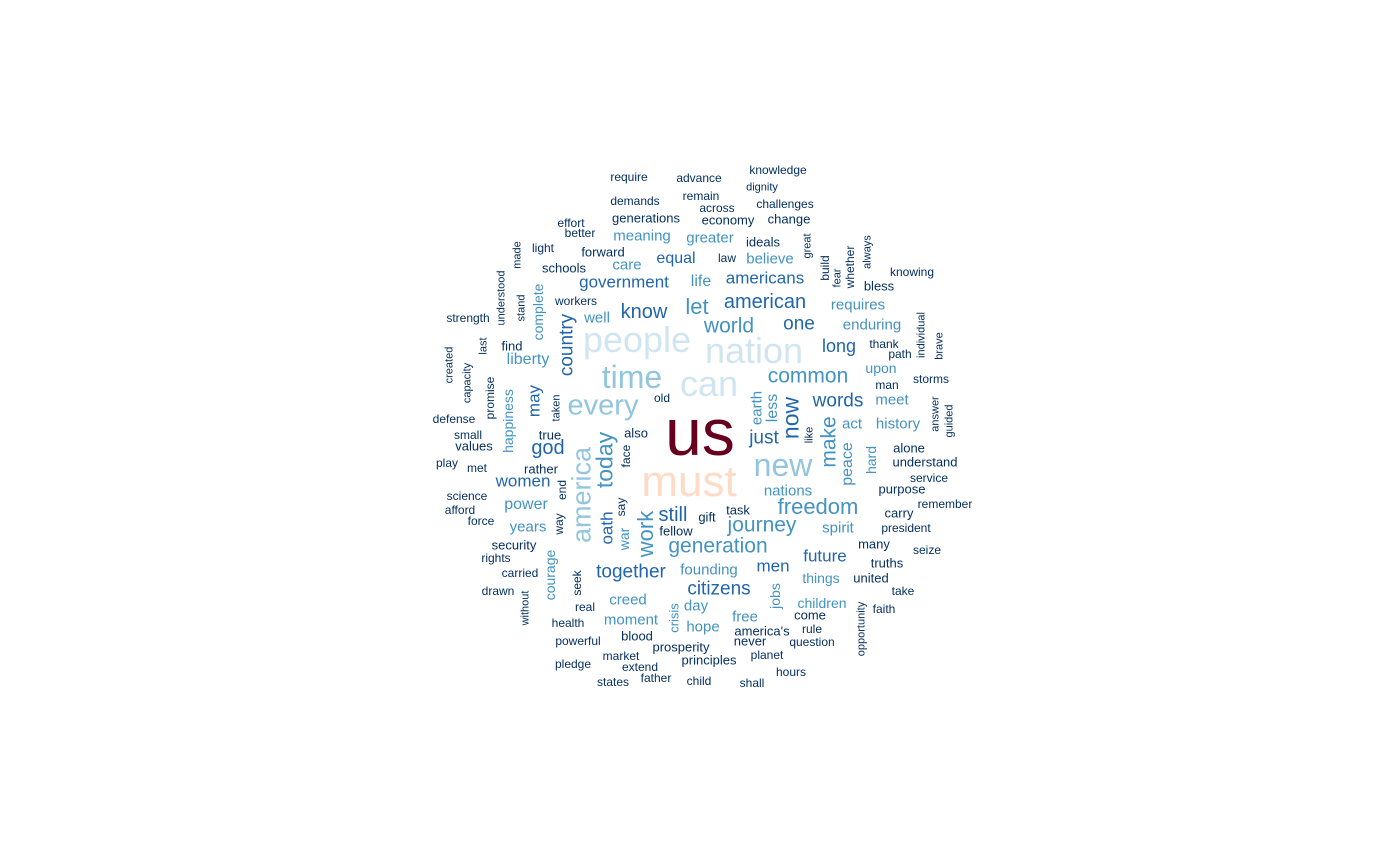  Describe the element at coordinates (528, 527) in the screenshot. I see `word-years: years` at that location.